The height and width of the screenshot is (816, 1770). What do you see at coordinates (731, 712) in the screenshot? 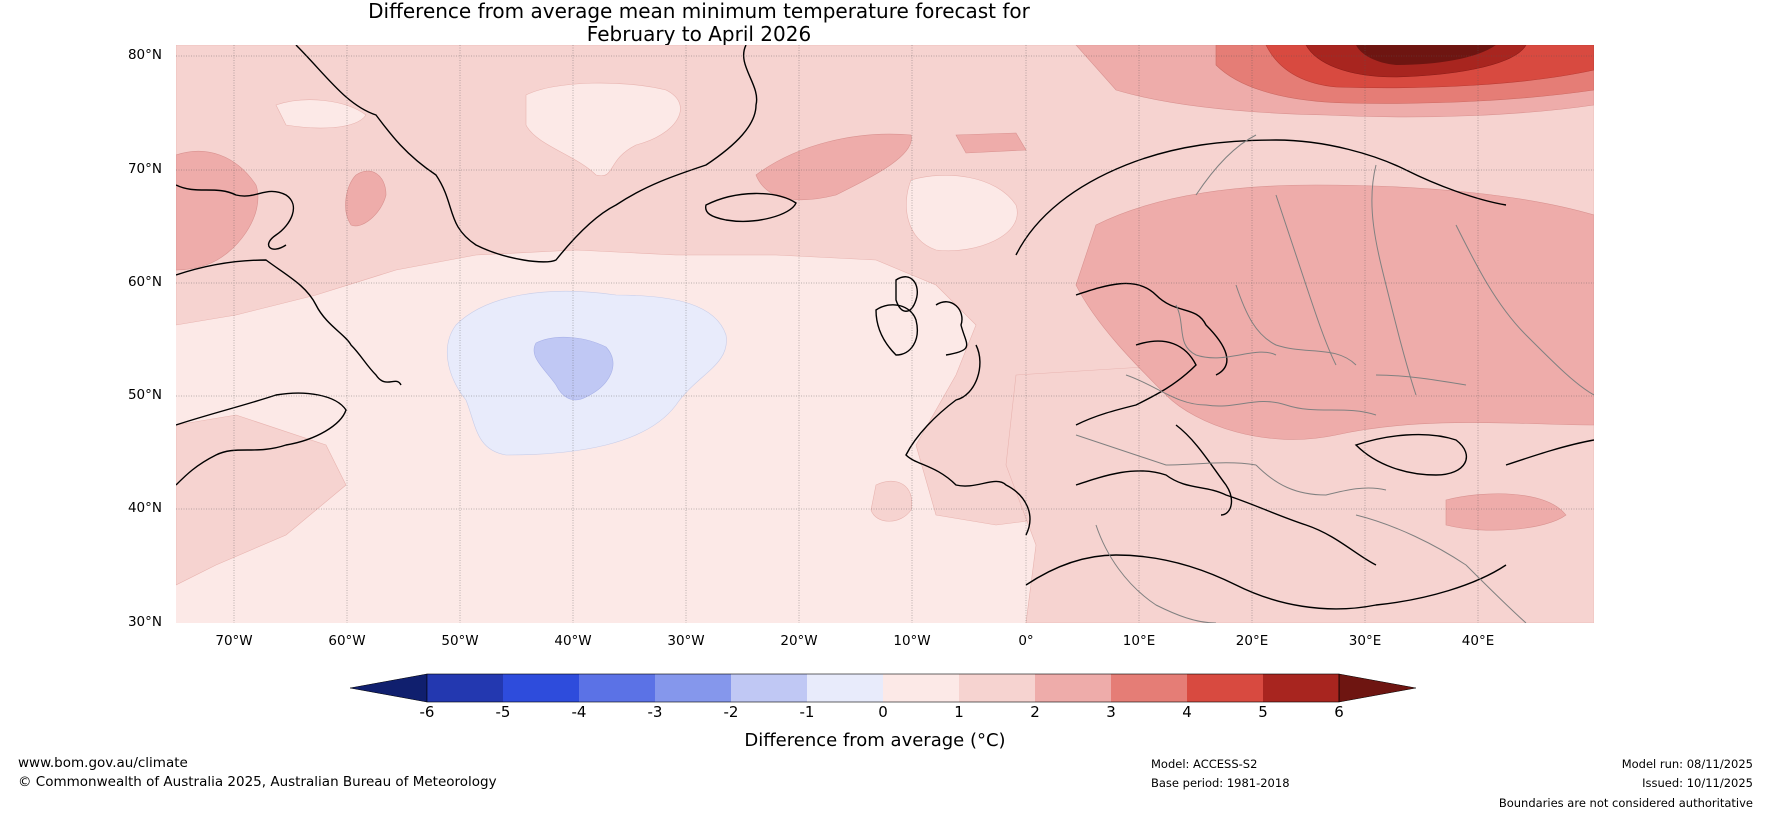
I see `colorbar-tick-label: -2` at bounding box center [731, 712].